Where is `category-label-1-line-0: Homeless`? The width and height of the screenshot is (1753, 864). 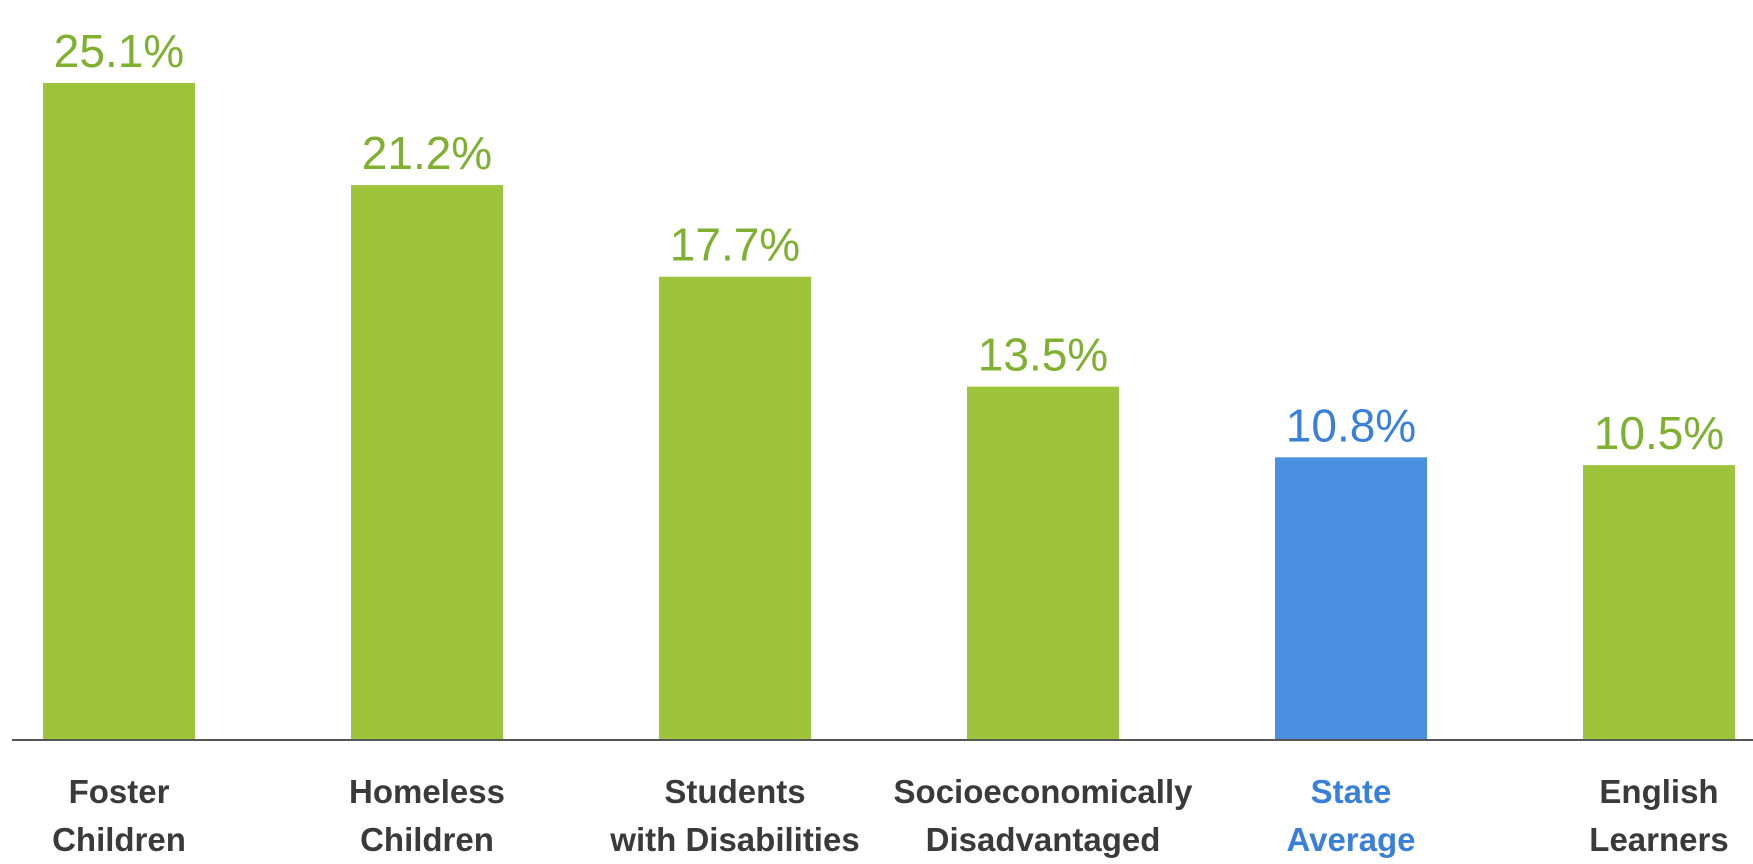 category-label-1-line-0: Homeless is located at coordinates (427, 791).